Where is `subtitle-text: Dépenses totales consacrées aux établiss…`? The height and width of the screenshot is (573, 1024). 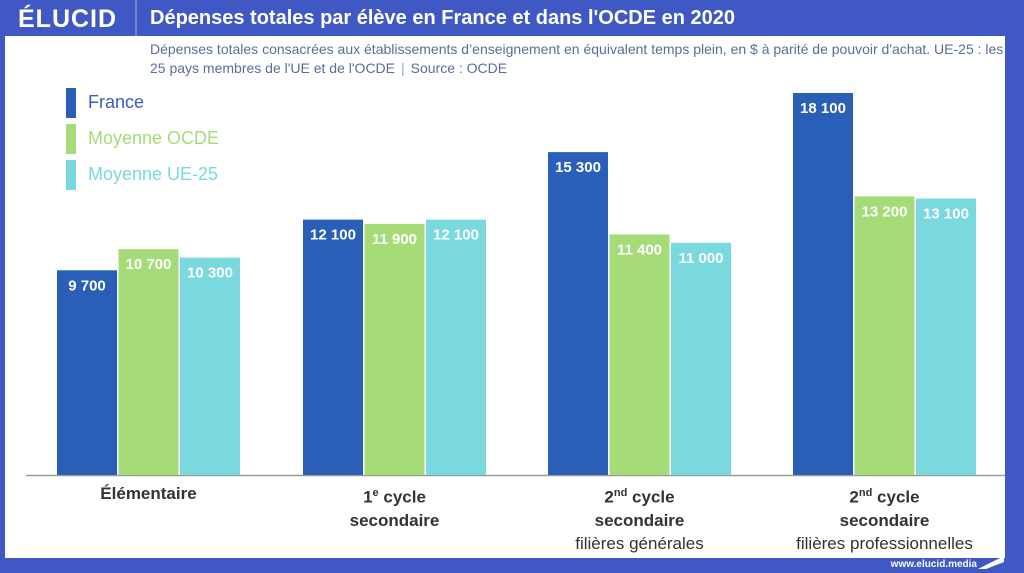 subtitle-text: Dépenses totales consacrées aux établiss… is located at coordinates (577, 58).